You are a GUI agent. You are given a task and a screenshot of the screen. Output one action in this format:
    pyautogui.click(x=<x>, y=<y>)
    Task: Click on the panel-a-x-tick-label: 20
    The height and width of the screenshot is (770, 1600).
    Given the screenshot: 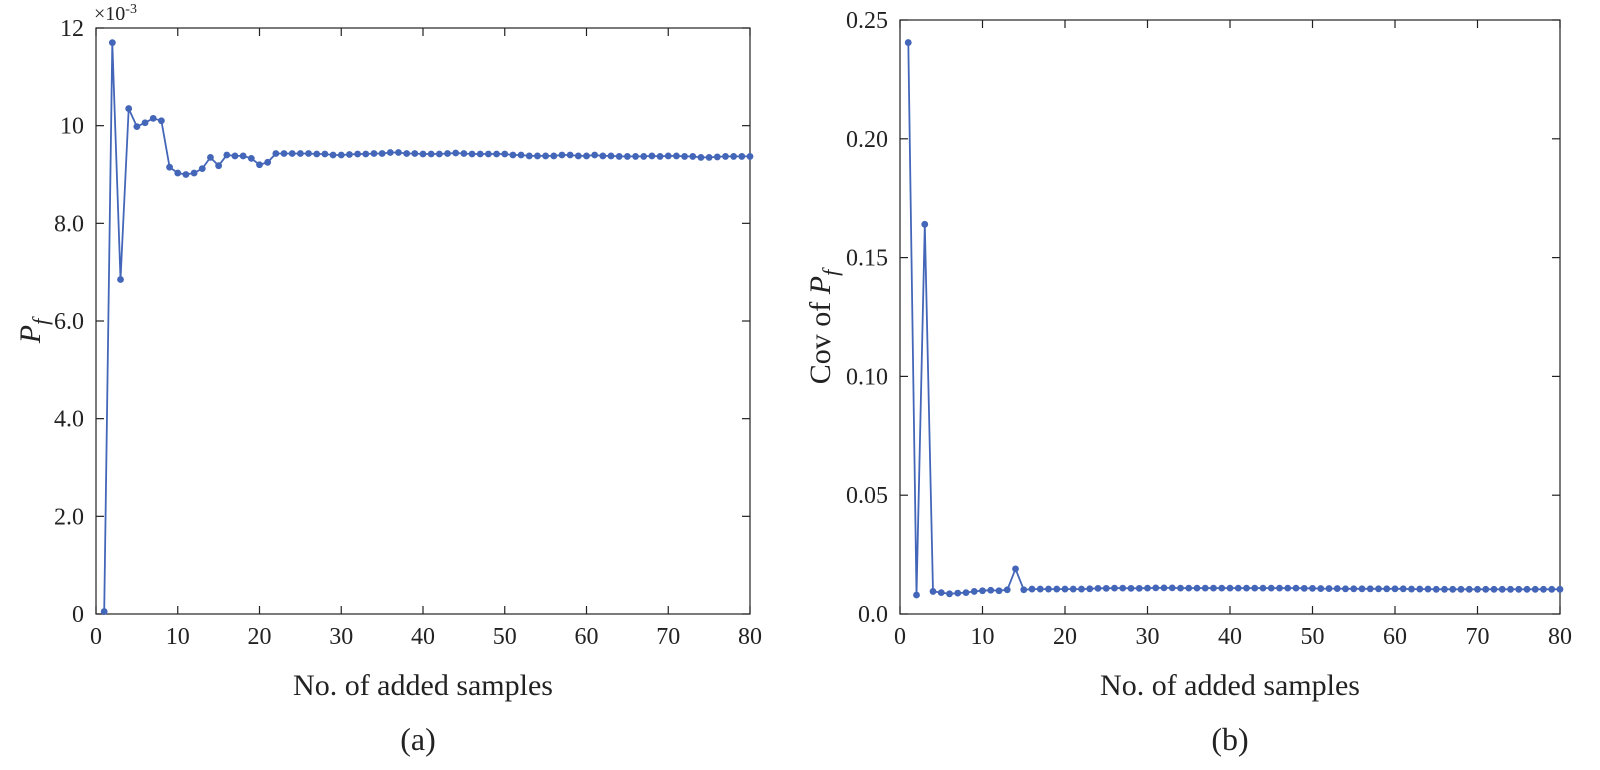 What is the action you would take?
    pyautogui.click(x=260, y=637)
    